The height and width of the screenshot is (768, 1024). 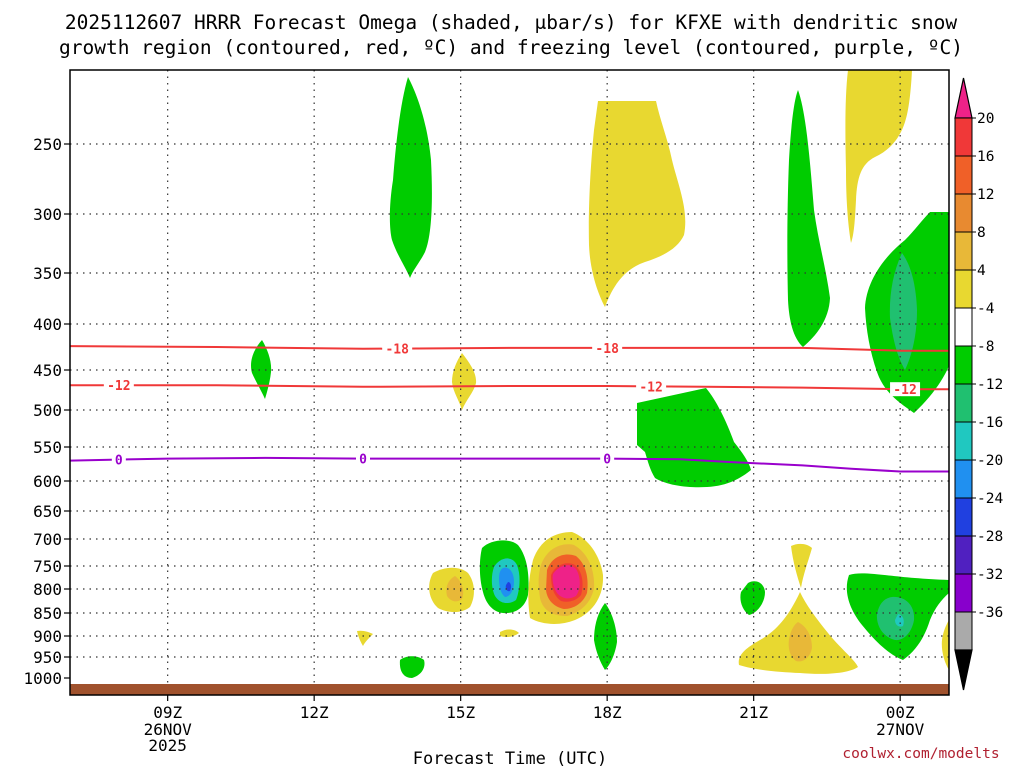 I want to click on y-tick-label: 300, so click(x=47, y=214).